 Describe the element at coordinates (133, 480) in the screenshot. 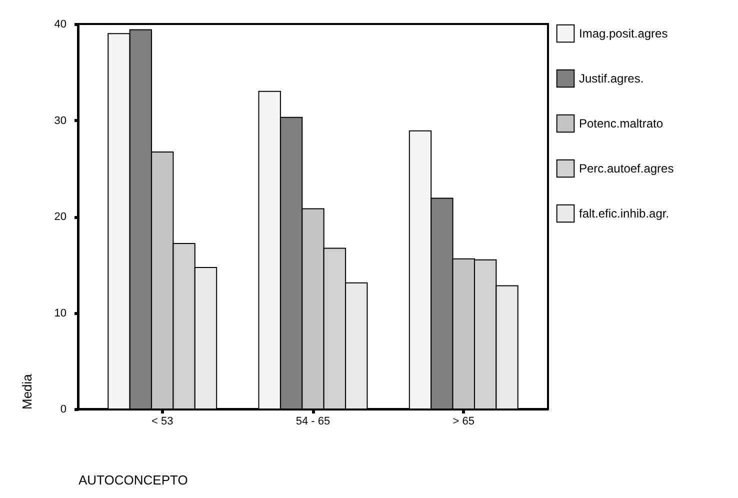

I see `x-axis-title: AUTOCONCEPTO` at that location.